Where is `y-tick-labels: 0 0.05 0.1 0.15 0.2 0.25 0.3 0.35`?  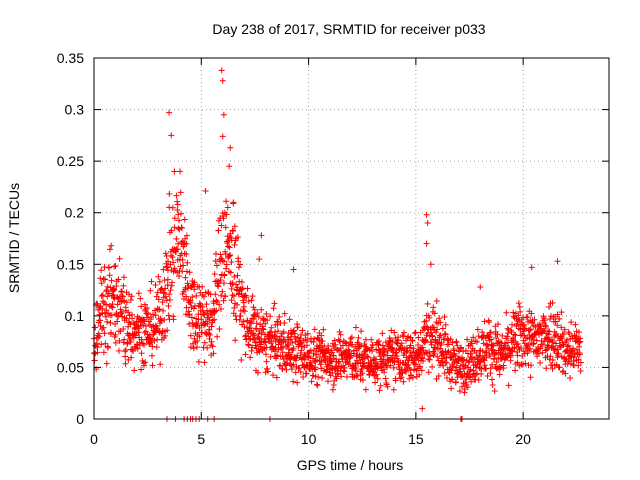
y-tick-labels: 0 0.05 0.1 0.15 0.2 0.25 0.3 0.35 is located at coordinates (70, 238).